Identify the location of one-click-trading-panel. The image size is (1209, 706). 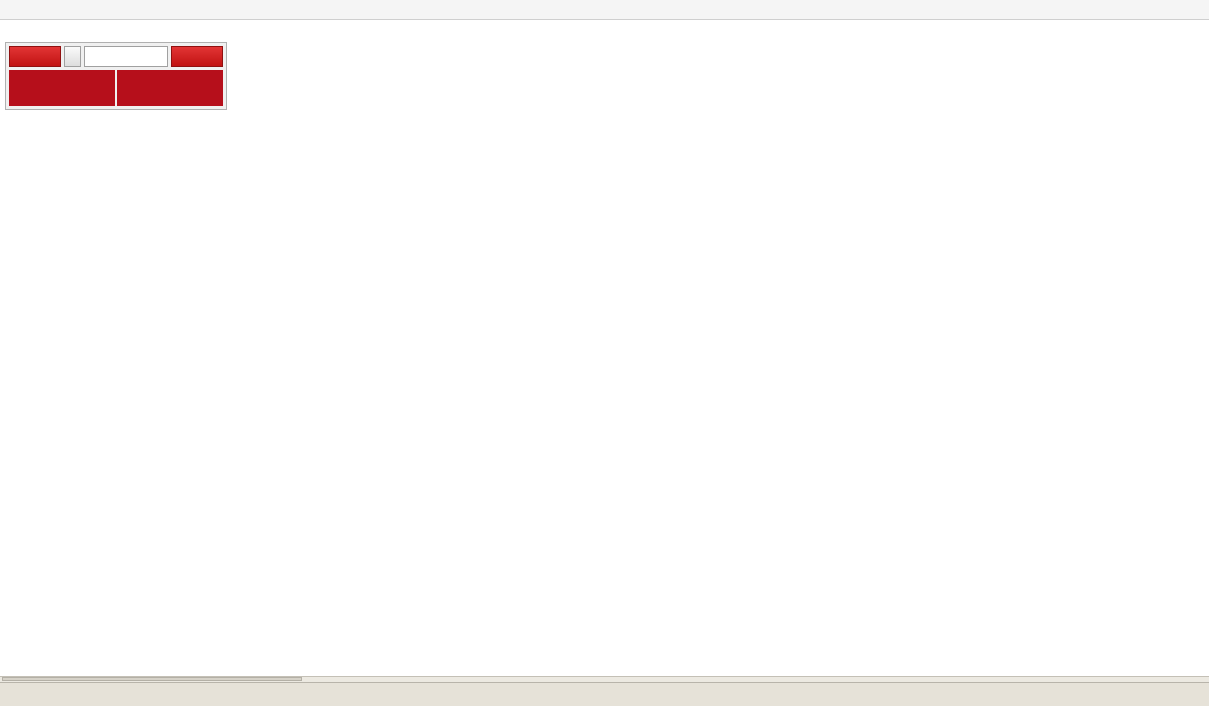
(116, 76).